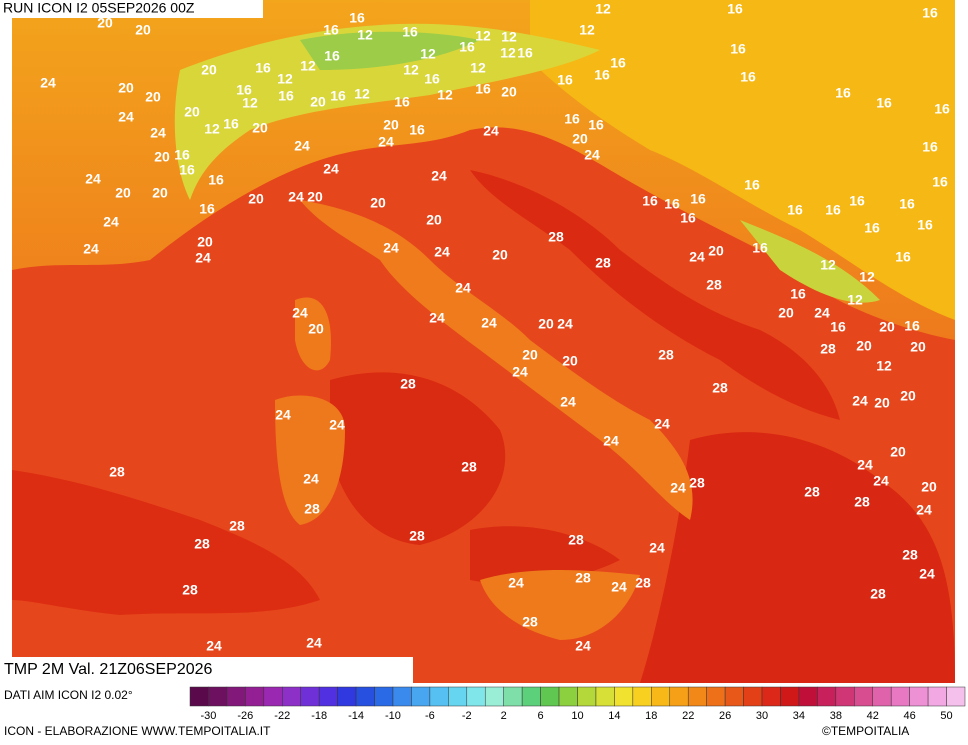 This screenshot has width=968, height=745. Describe the element at coordinates (541, 716) in the screenshot. I see `colorbar-tick-label: 6` at that location.